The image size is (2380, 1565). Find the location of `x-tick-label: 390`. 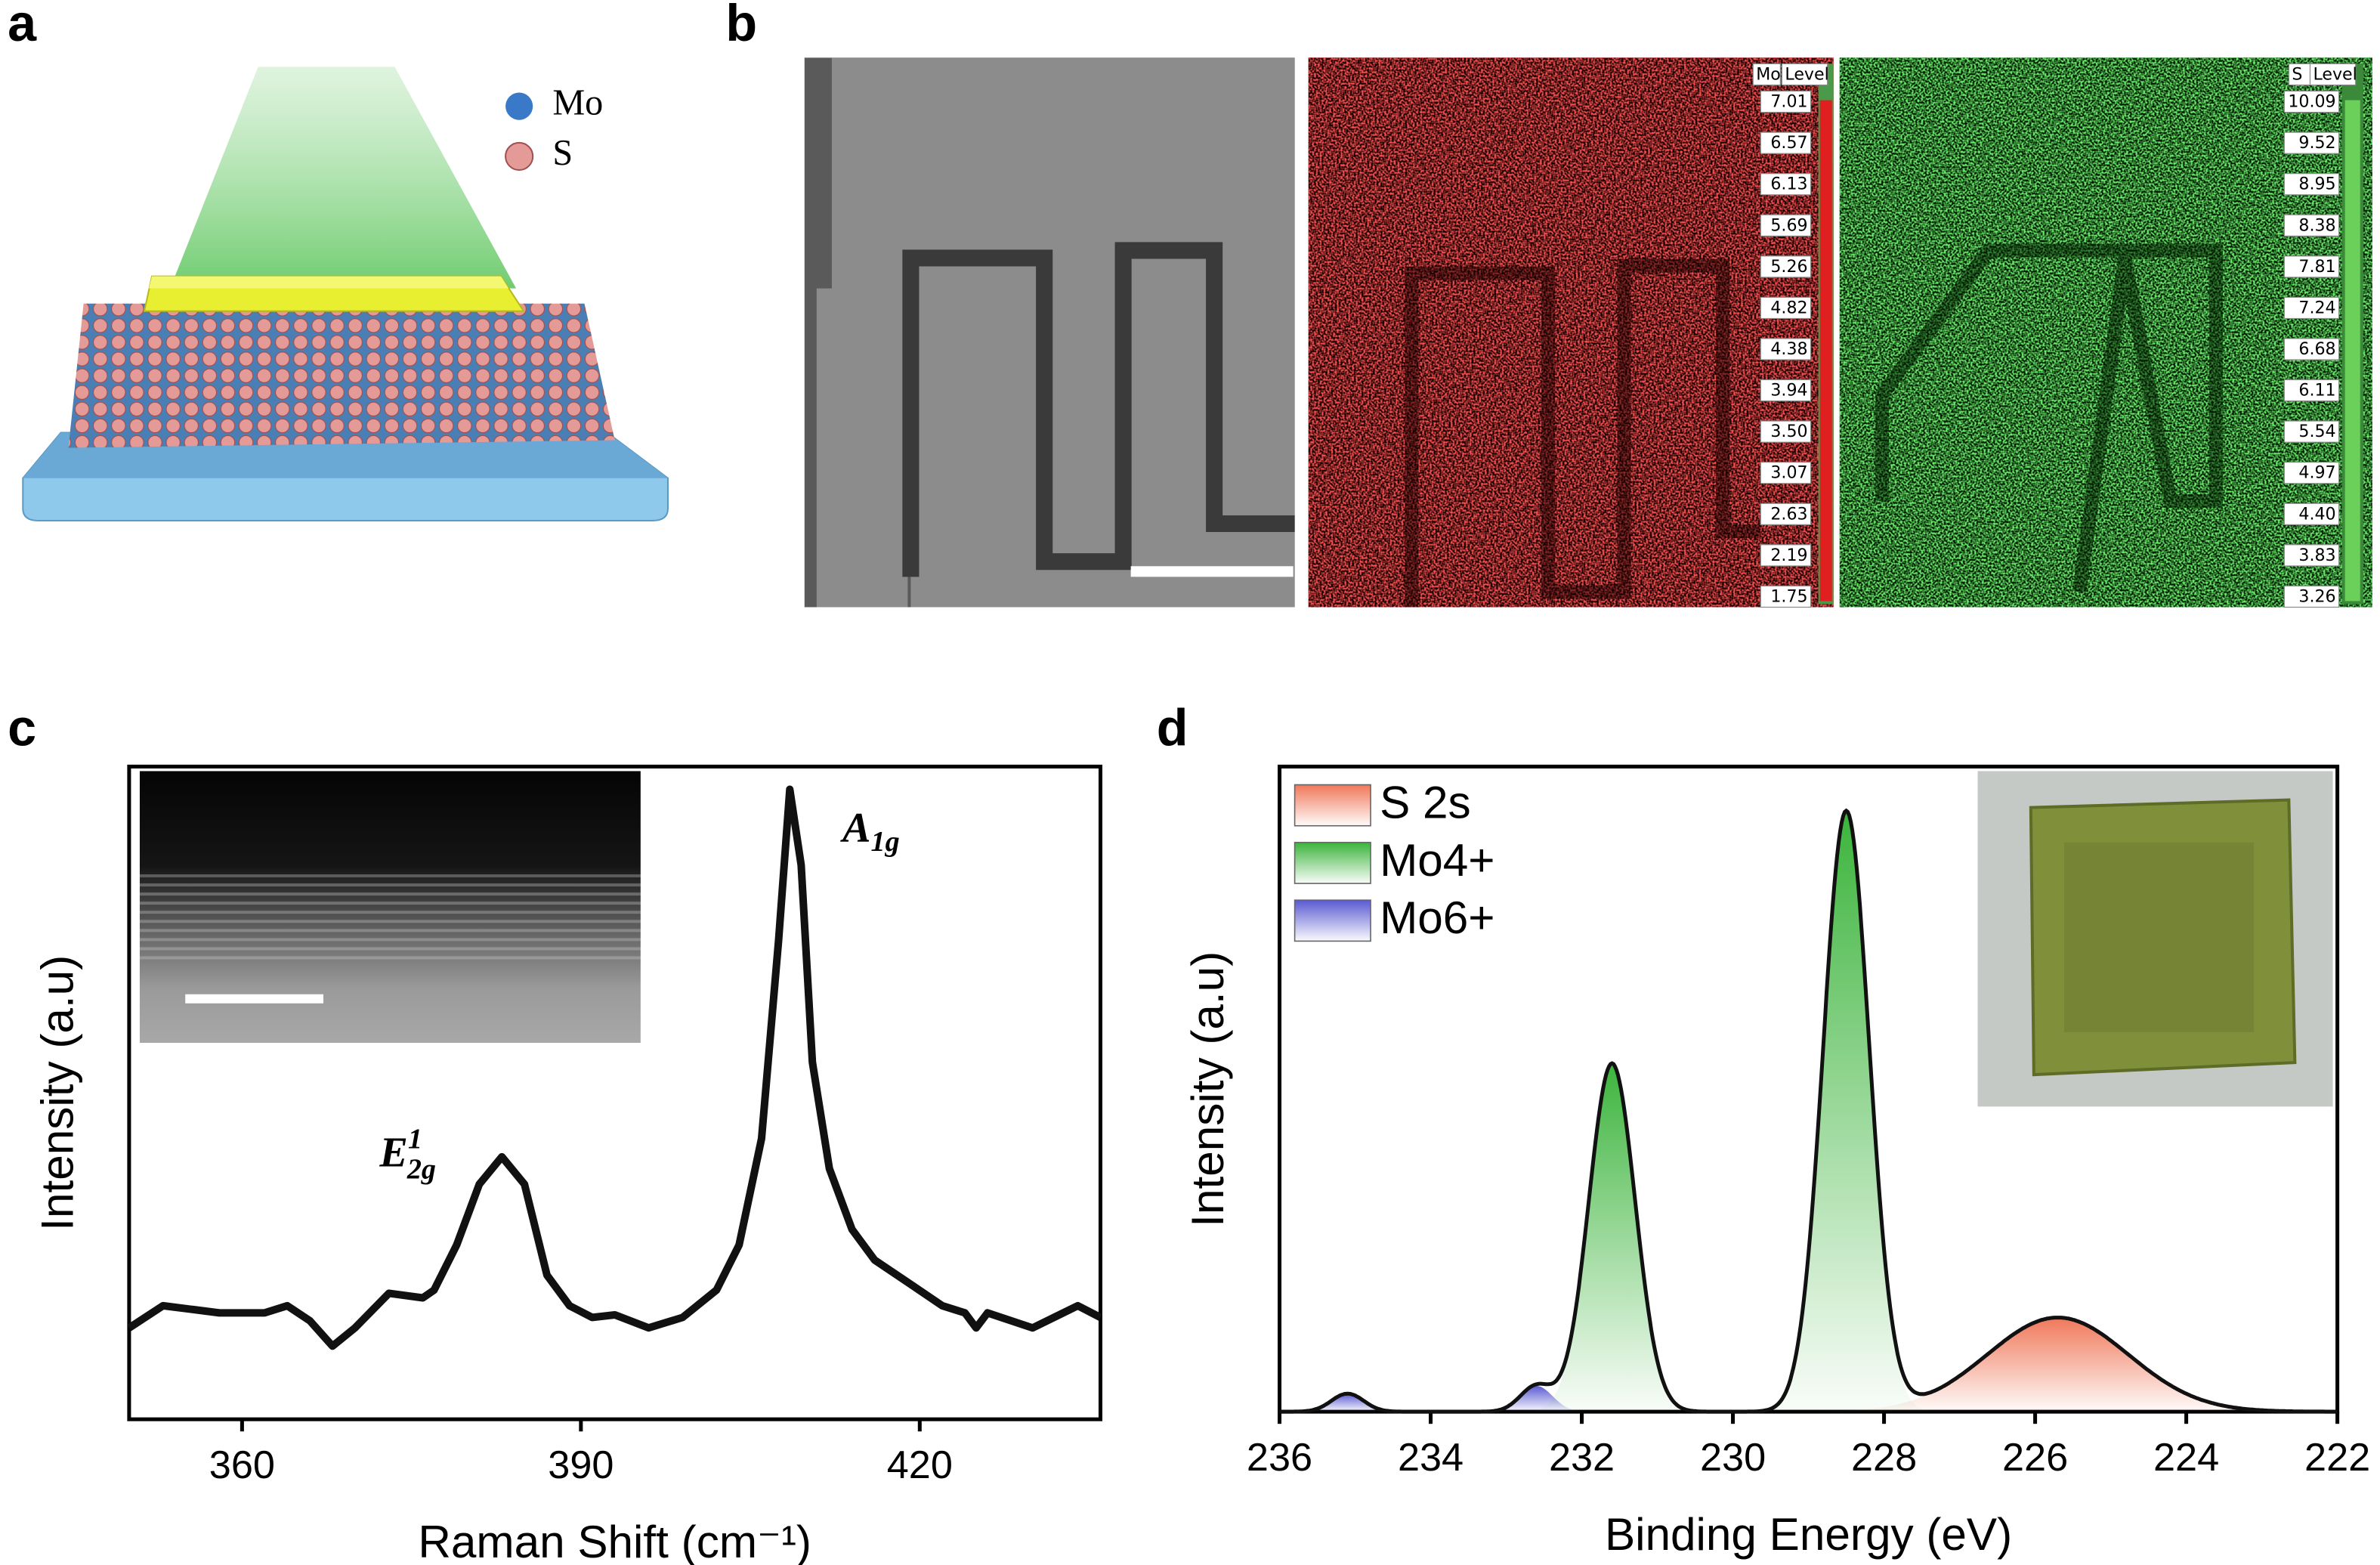

x-tick-label: 390 is located at coordinates (581, 1465).